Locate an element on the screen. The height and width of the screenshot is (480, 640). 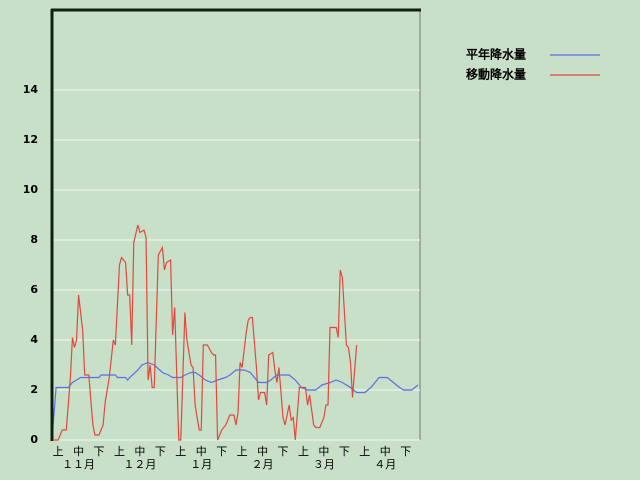
y-tick-label: 6 is located at coordinates (34, 289).